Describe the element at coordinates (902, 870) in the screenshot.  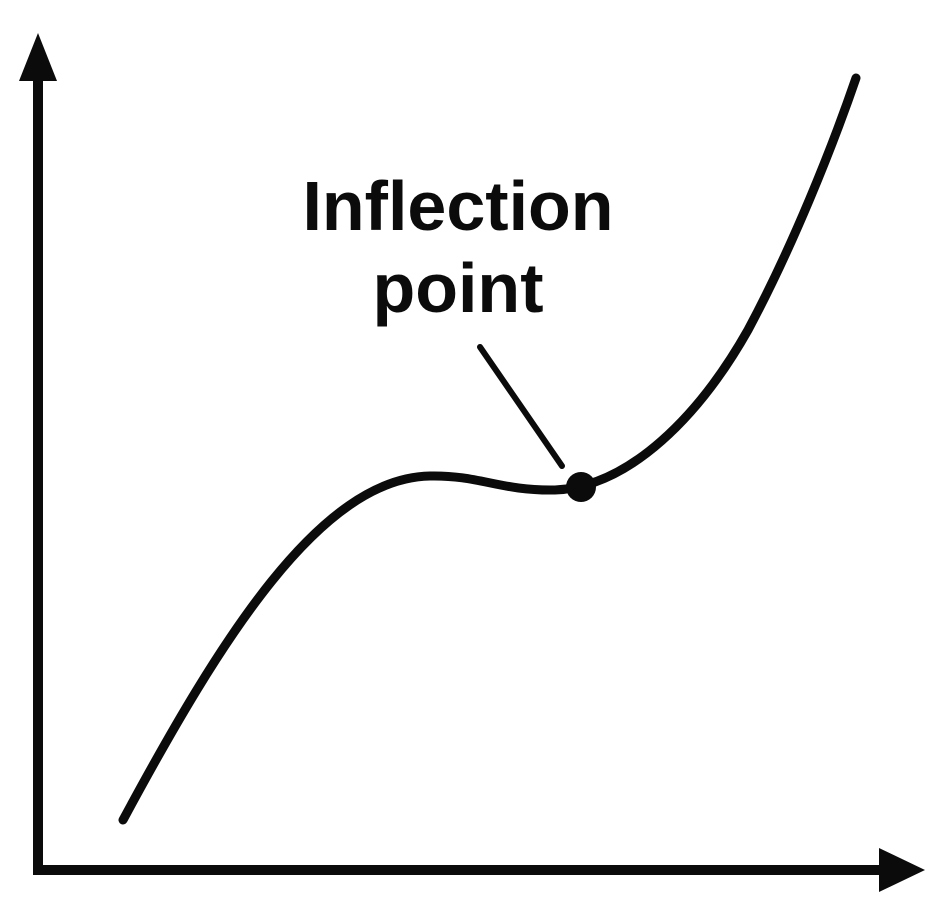
I see `x-axis-arrowhead` at that location.